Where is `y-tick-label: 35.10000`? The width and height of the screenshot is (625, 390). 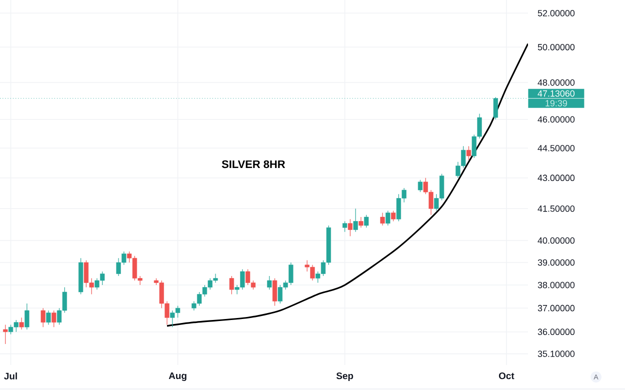
y-tick-label: 35.10000 is located at coordinates (556, 353).